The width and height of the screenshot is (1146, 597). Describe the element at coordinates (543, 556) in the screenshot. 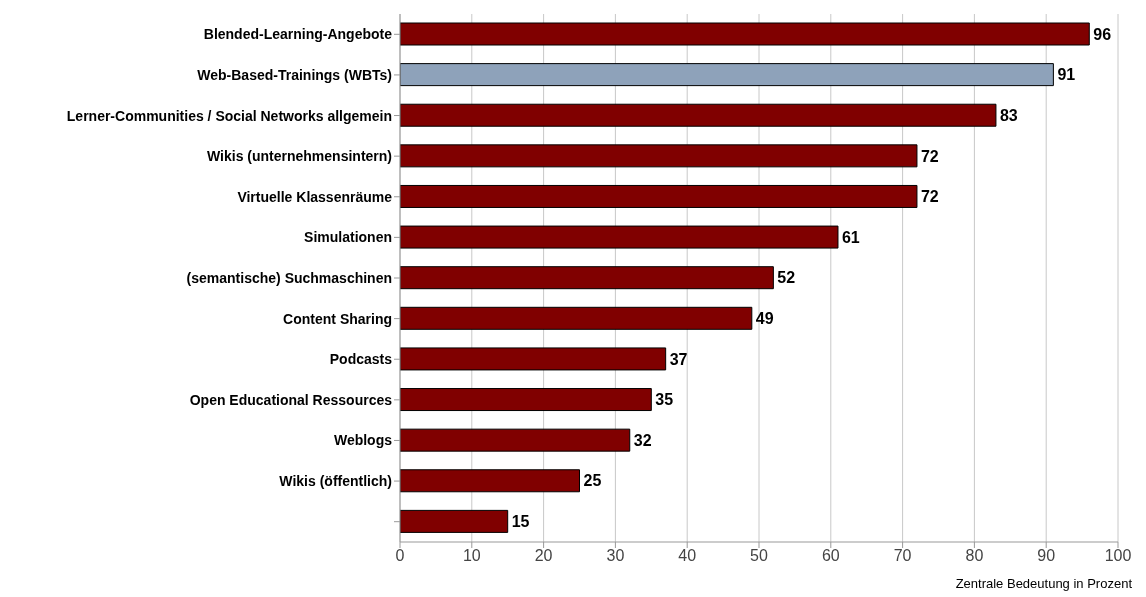

I see `x-tick-label: 20` at that location.